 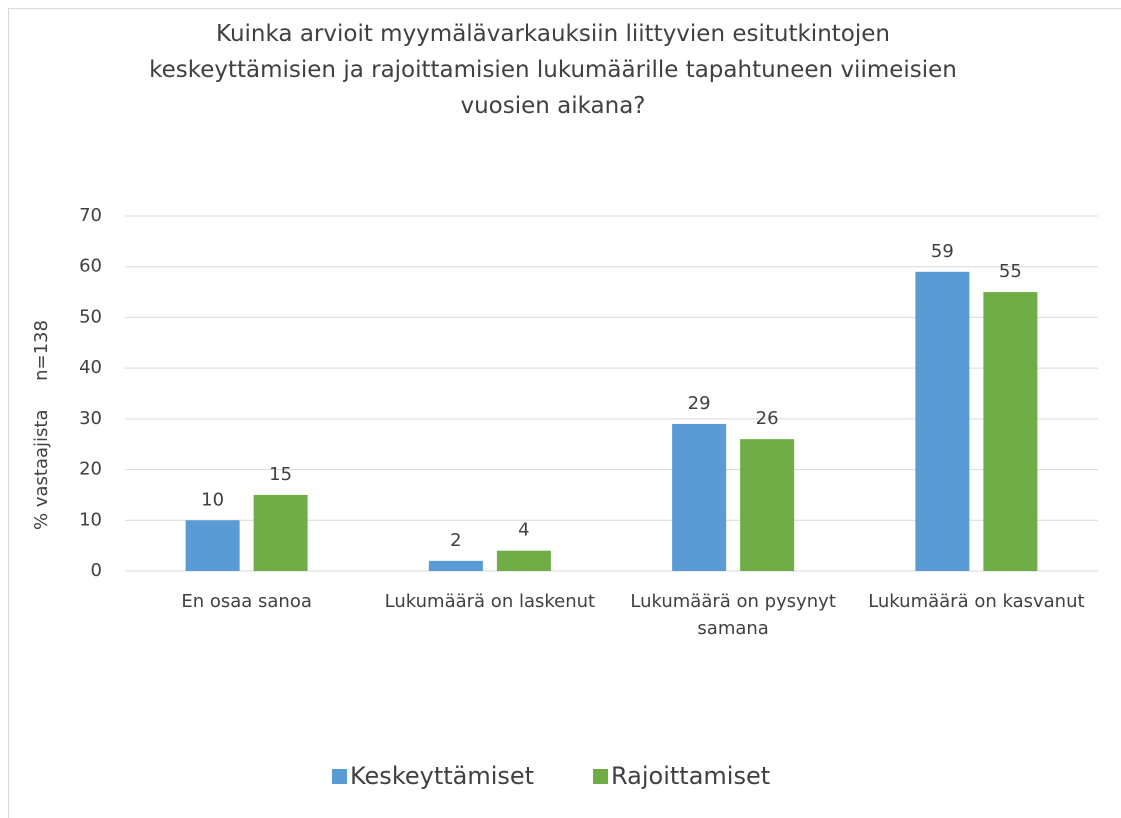 I want to click on y-tick-label: 10, so click(x=90, y=519).